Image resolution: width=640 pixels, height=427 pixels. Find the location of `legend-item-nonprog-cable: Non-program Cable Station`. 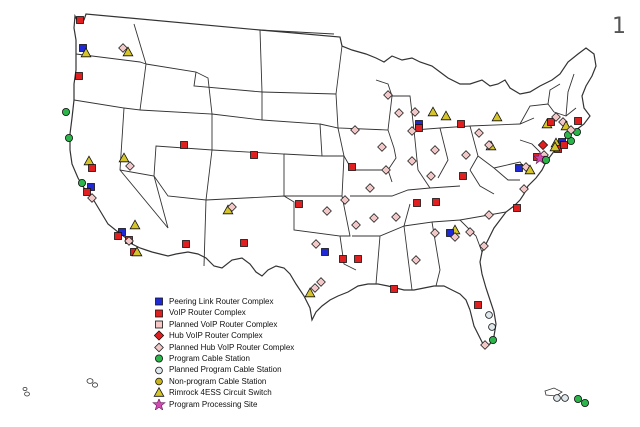

legend-item-nonprog-cable: Non-program Cable Station is located at coordinates (223, 381).